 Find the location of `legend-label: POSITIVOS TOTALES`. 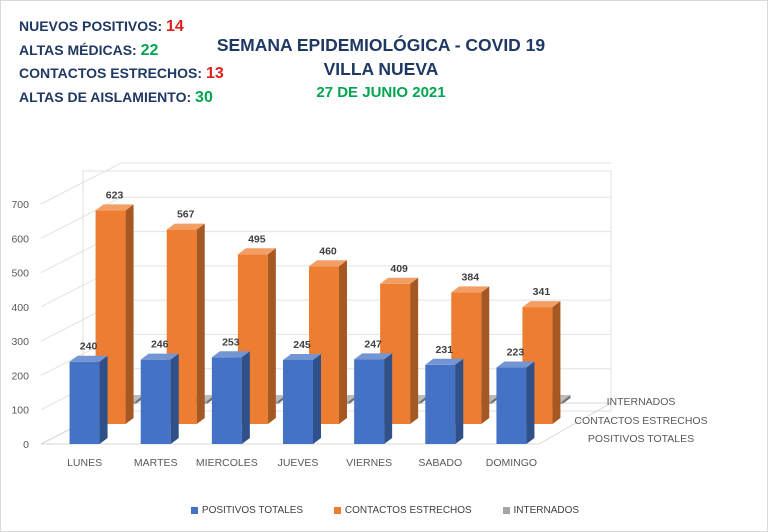

legend-label: POSITIVOS TOTALES is located at coordinates (252, 510).